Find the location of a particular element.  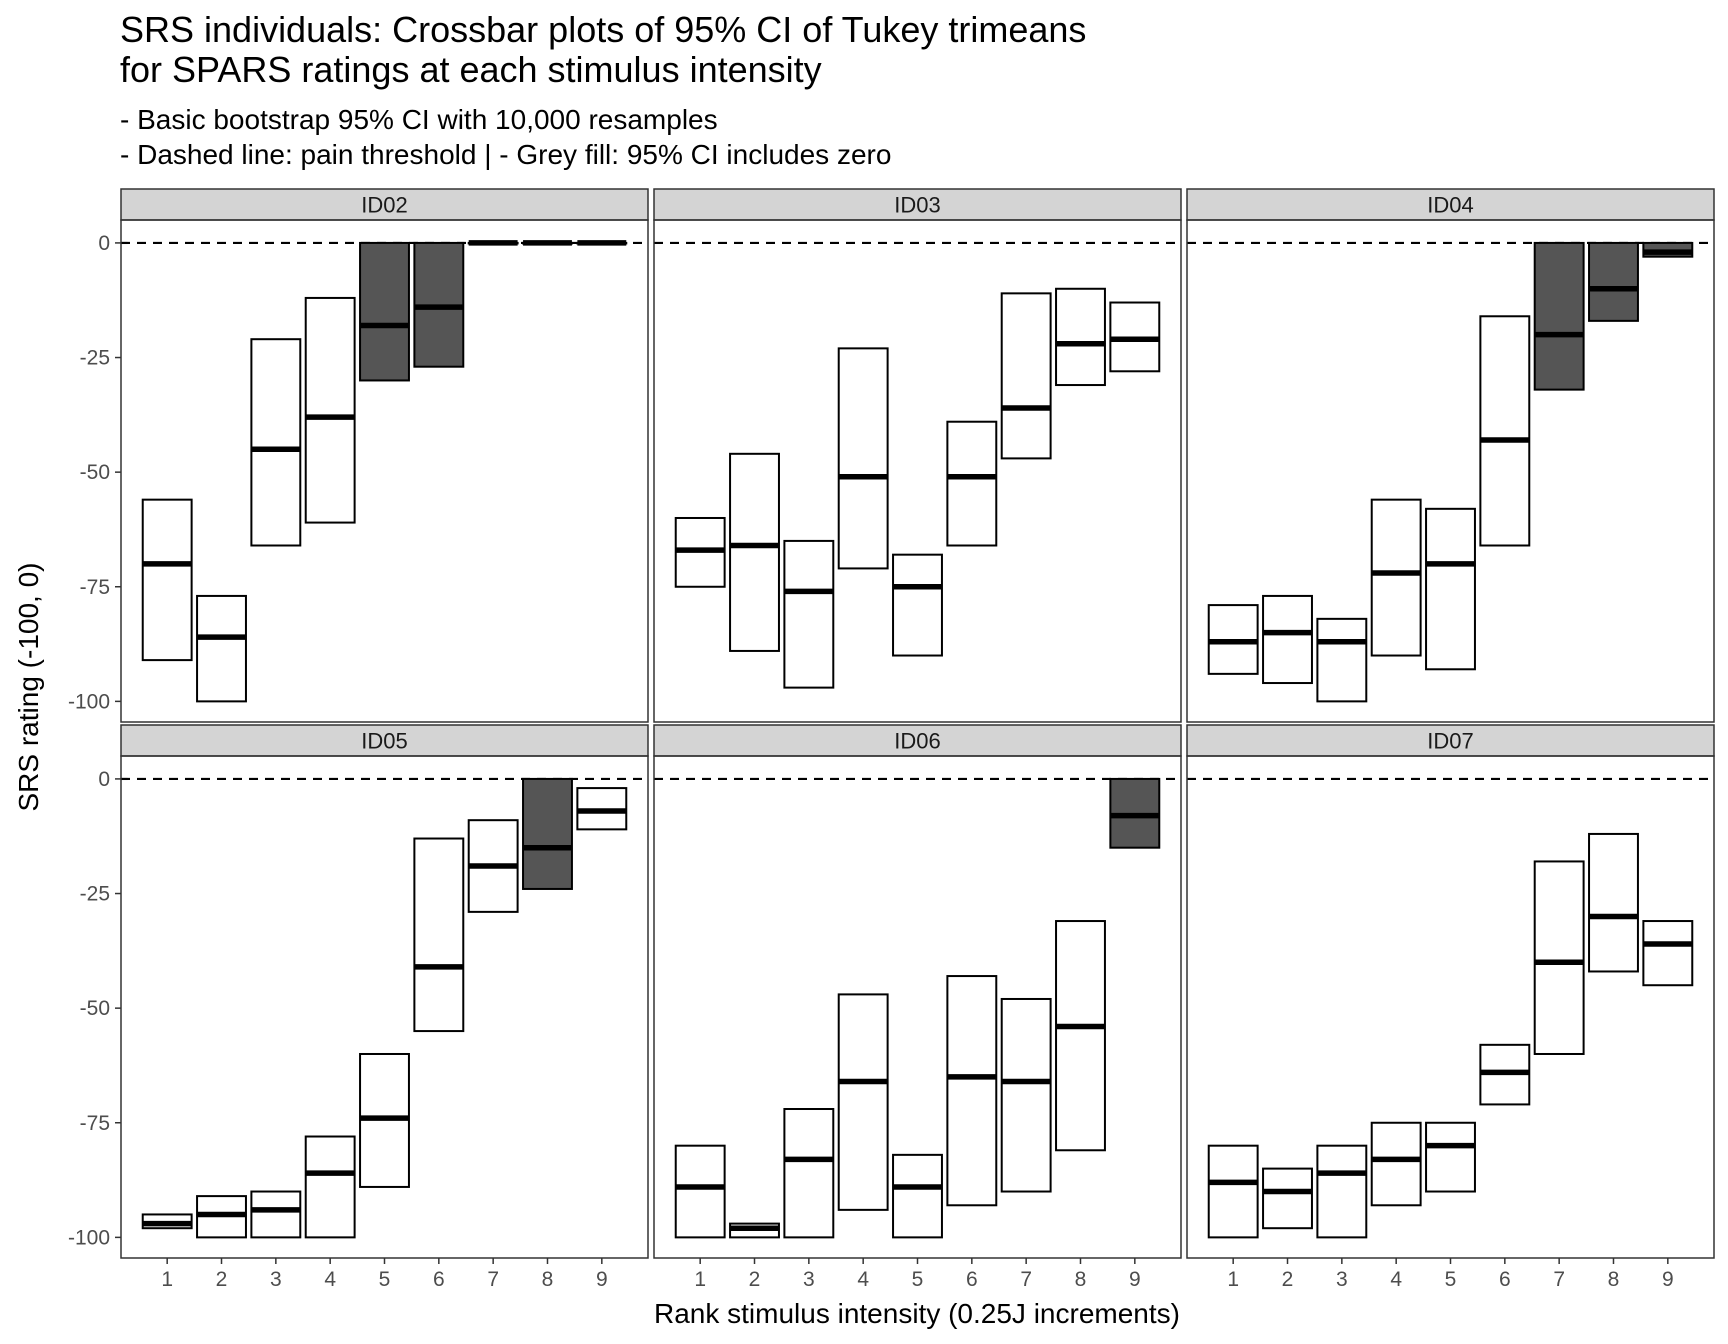

y-tick-label: -100 is located at coordinates (89, 1237).